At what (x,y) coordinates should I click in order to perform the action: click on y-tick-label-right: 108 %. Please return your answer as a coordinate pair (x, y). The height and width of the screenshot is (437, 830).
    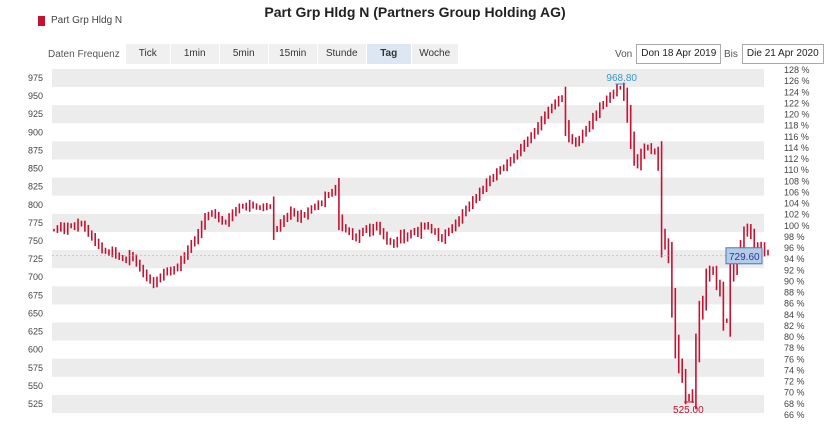
    Looking at the image, I should click on (797, 181).